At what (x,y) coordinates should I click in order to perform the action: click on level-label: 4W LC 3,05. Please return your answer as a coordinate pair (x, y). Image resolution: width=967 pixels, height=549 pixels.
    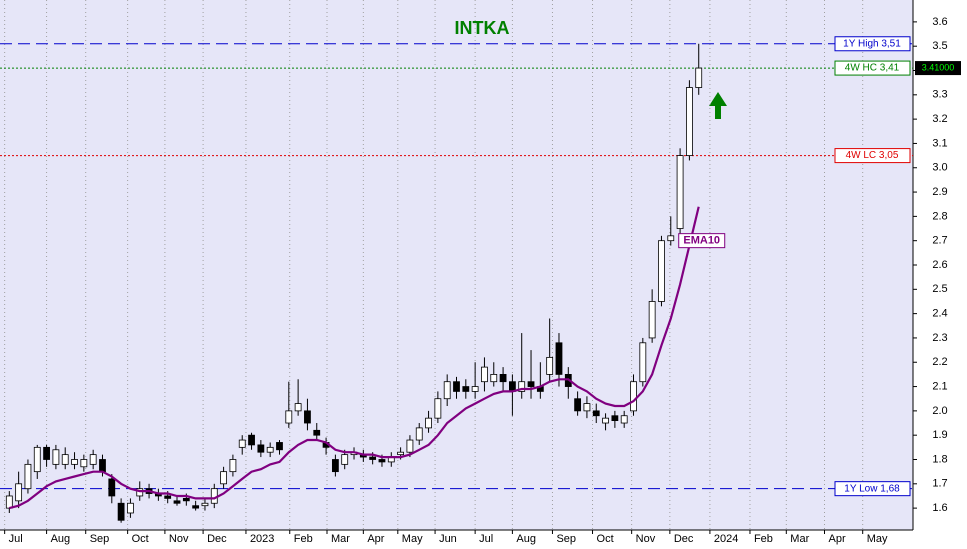
    Looking at the image, I should click on (872, 155).